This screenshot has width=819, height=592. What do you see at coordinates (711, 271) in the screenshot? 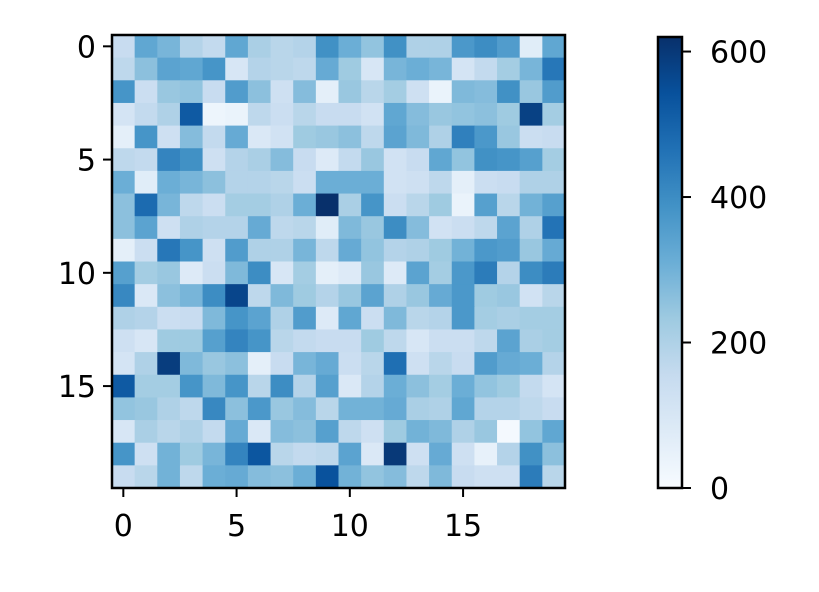
I see `colorbar: 0 200 400 600` at bounding box center [711, 271].